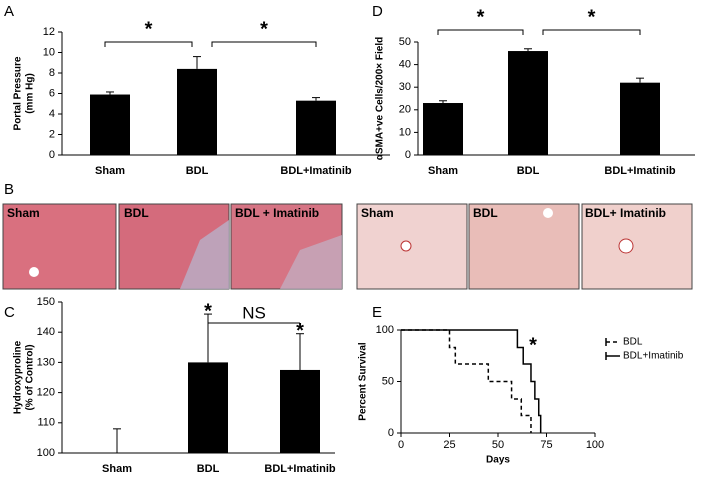  Describe the element at coordinates (380, 98) in the screenshot. I see `y-axis-label: αSMA+ve Cells/200× Field` at that location.